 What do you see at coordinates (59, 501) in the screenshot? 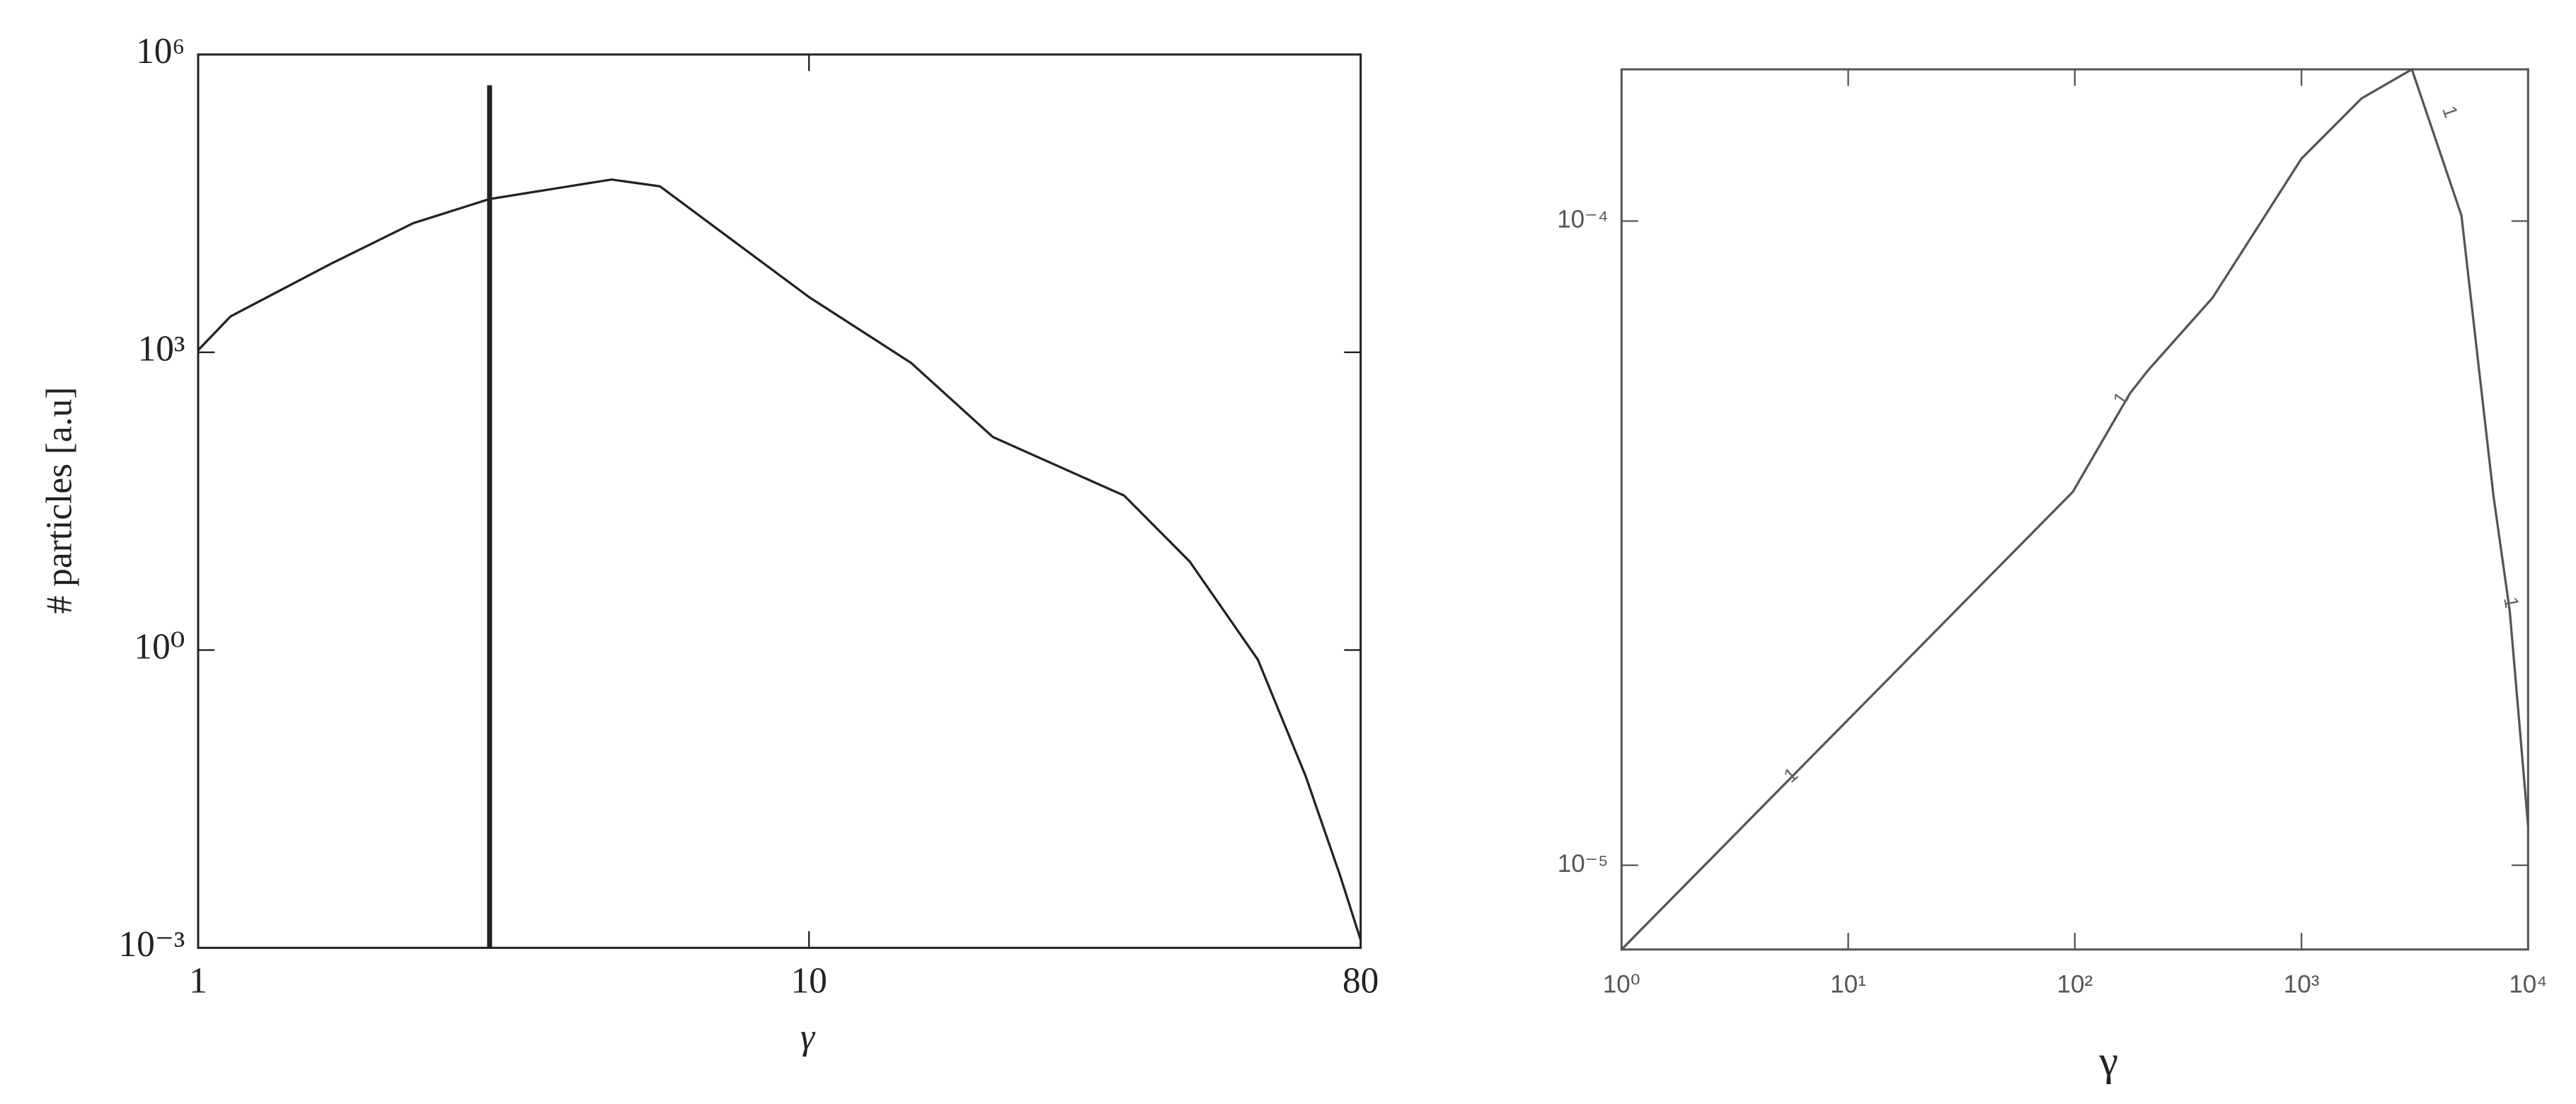
I see `y-axis-label: # particles [a.u]` at bounding box center [59, 501].